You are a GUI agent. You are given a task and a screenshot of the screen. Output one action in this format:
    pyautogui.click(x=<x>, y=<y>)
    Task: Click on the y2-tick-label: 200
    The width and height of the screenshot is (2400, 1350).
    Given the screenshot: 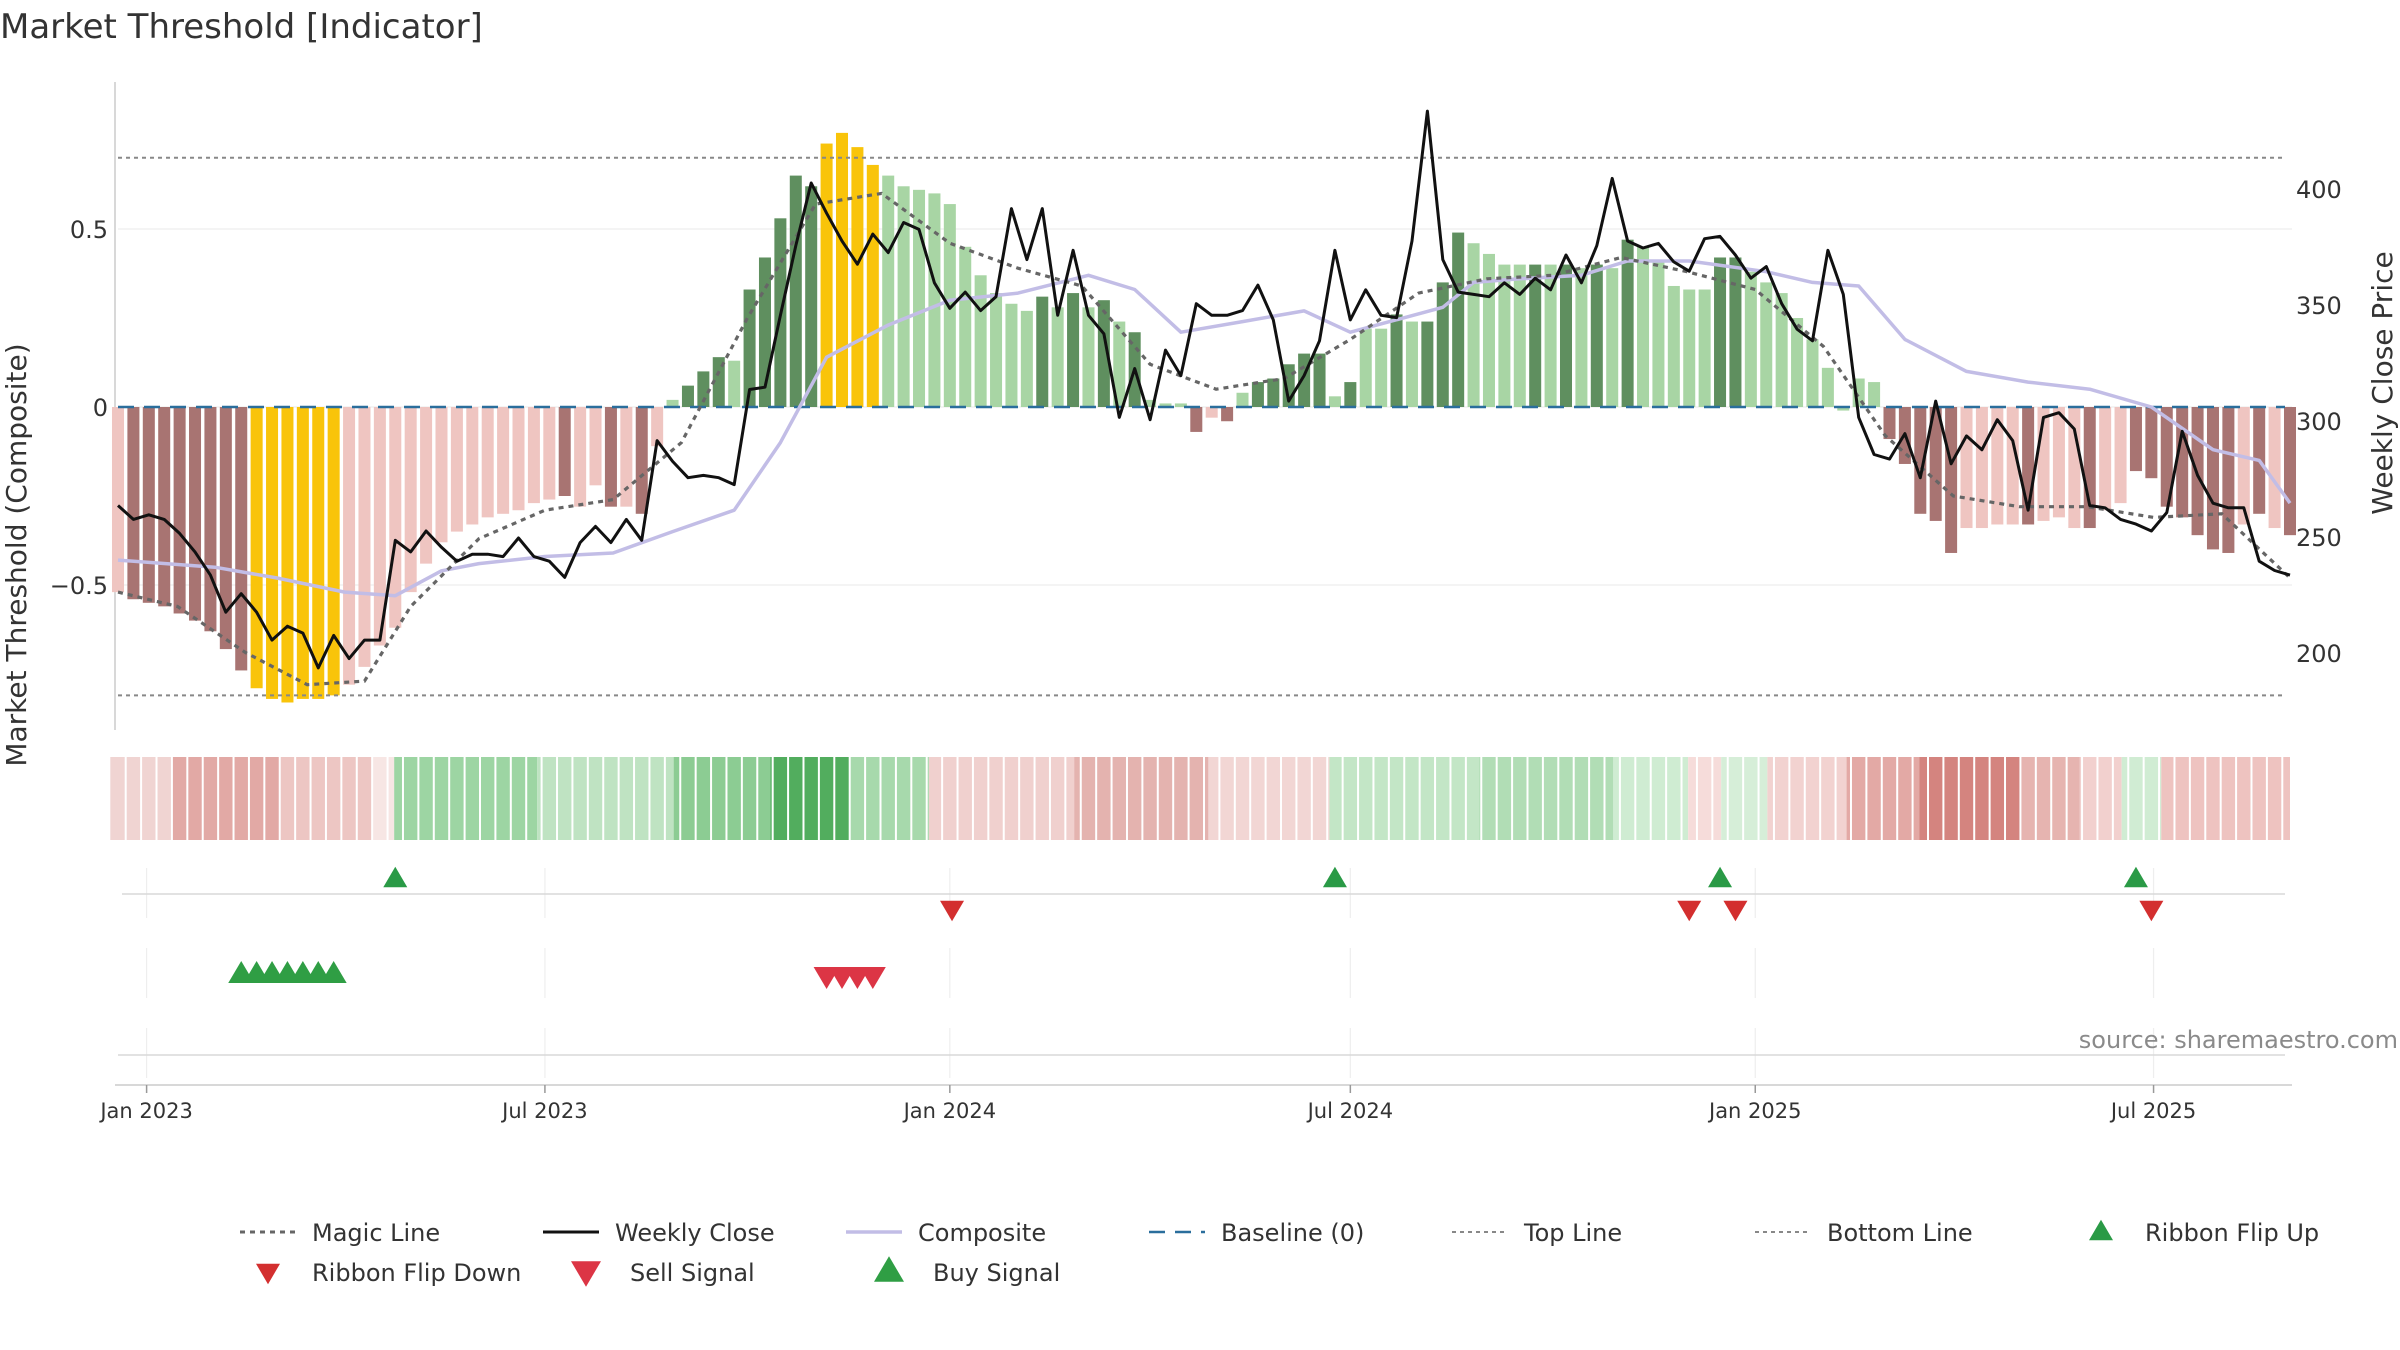 What is the action you would take?
    pyautogui.click(x=2319, y=654)
    